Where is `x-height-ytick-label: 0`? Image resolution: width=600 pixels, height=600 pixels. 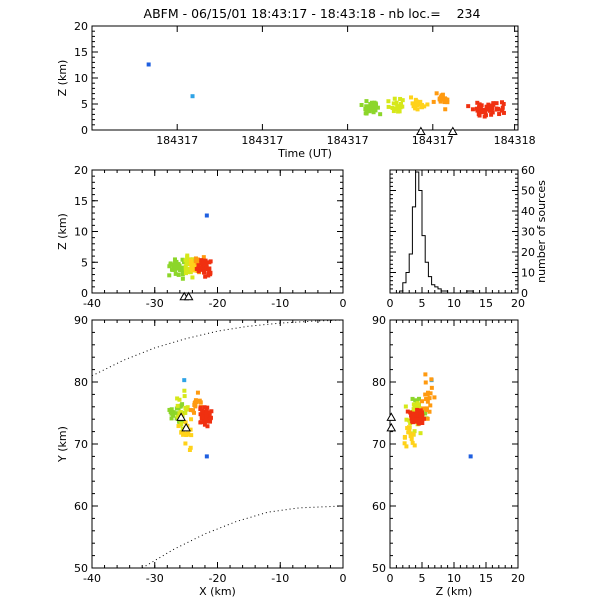
x-height-ytick-label: 0 is located at coordinates (84, 293).